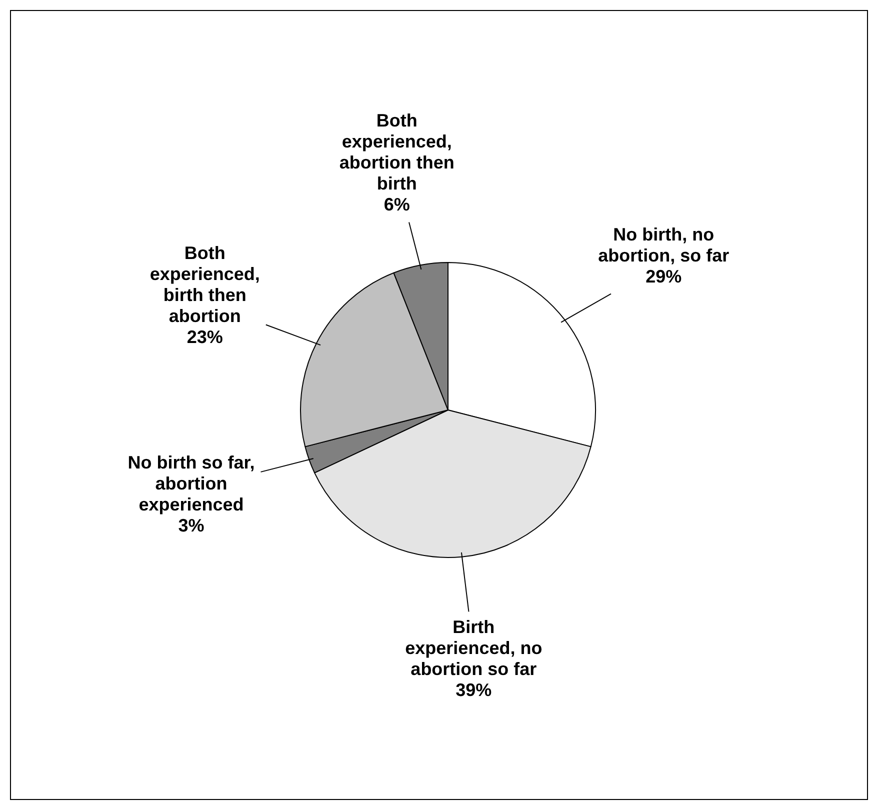  I want to click on data-label: 3%, so click(191, 525).